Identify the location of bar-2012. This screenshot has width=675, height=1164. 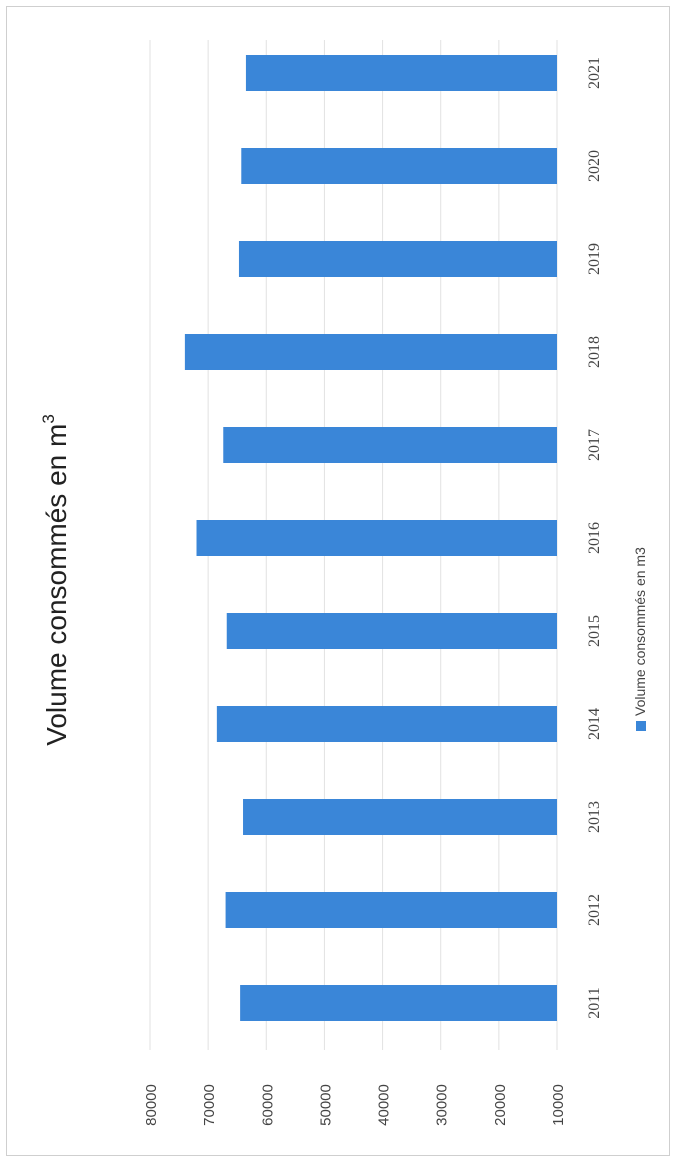
(391, 910).